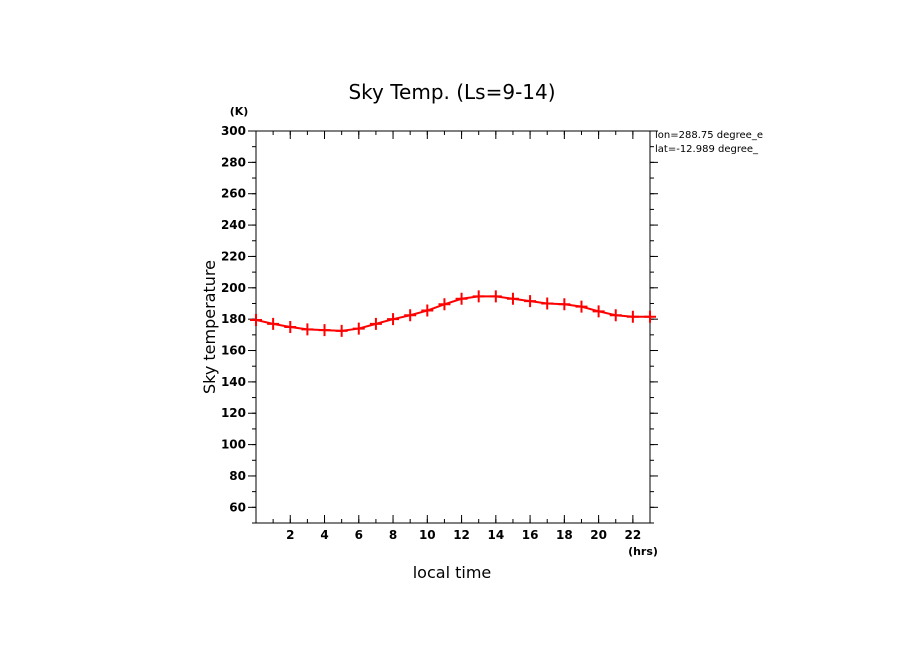  What do you see at coordinates (633, 535) in the screenshot?
I see `x-tick-label: 22` at bounding box center [633, 535].